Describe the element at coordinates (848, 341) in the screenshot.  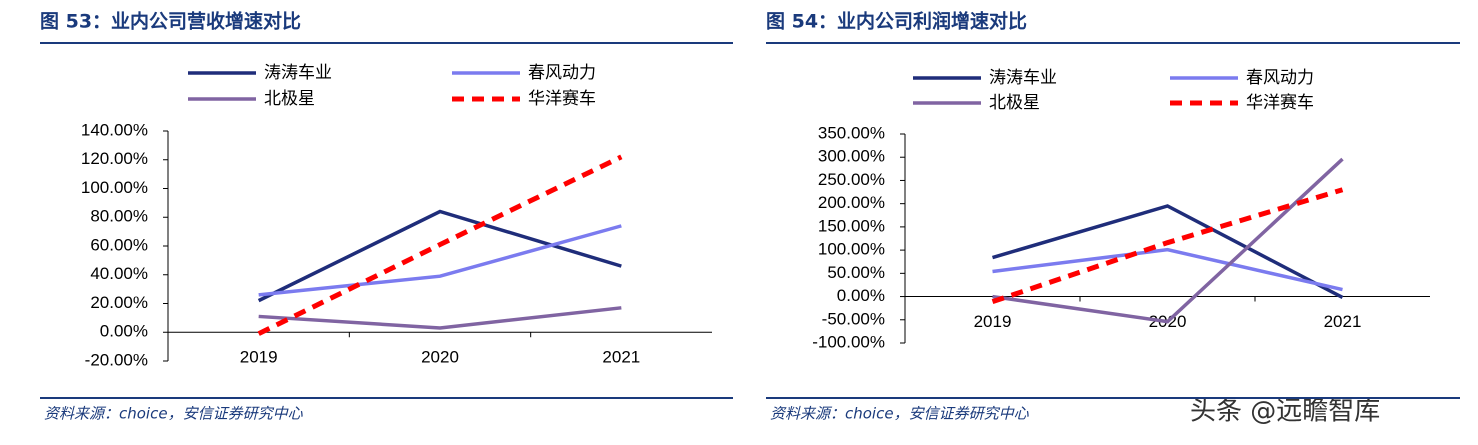
I see `y-tick-label: -100.00%` at that location.